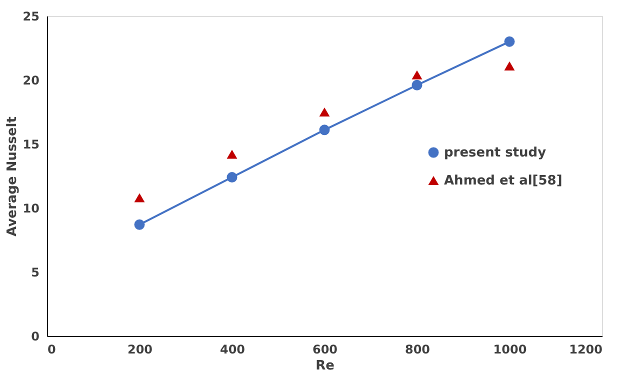 This screenshot has width=640, height=391. I want to click on x-tick-label: 1200, so click(585, 349).